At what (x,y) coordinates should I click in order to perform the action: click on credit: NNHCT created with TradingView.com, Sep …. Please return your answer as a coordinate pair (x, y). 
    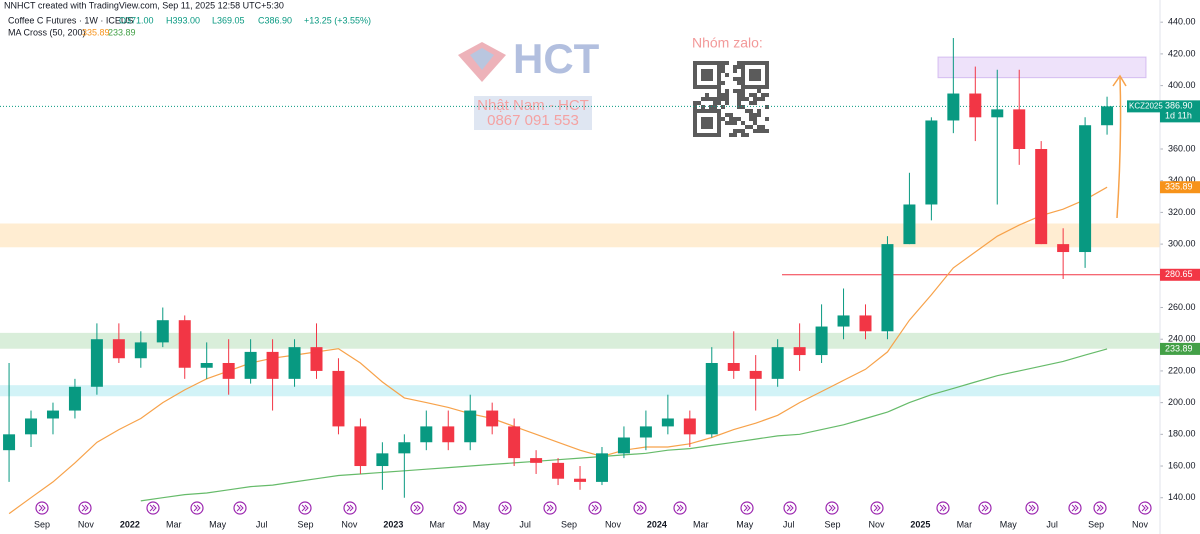
    Looking at the image, I should click on (144, 5).